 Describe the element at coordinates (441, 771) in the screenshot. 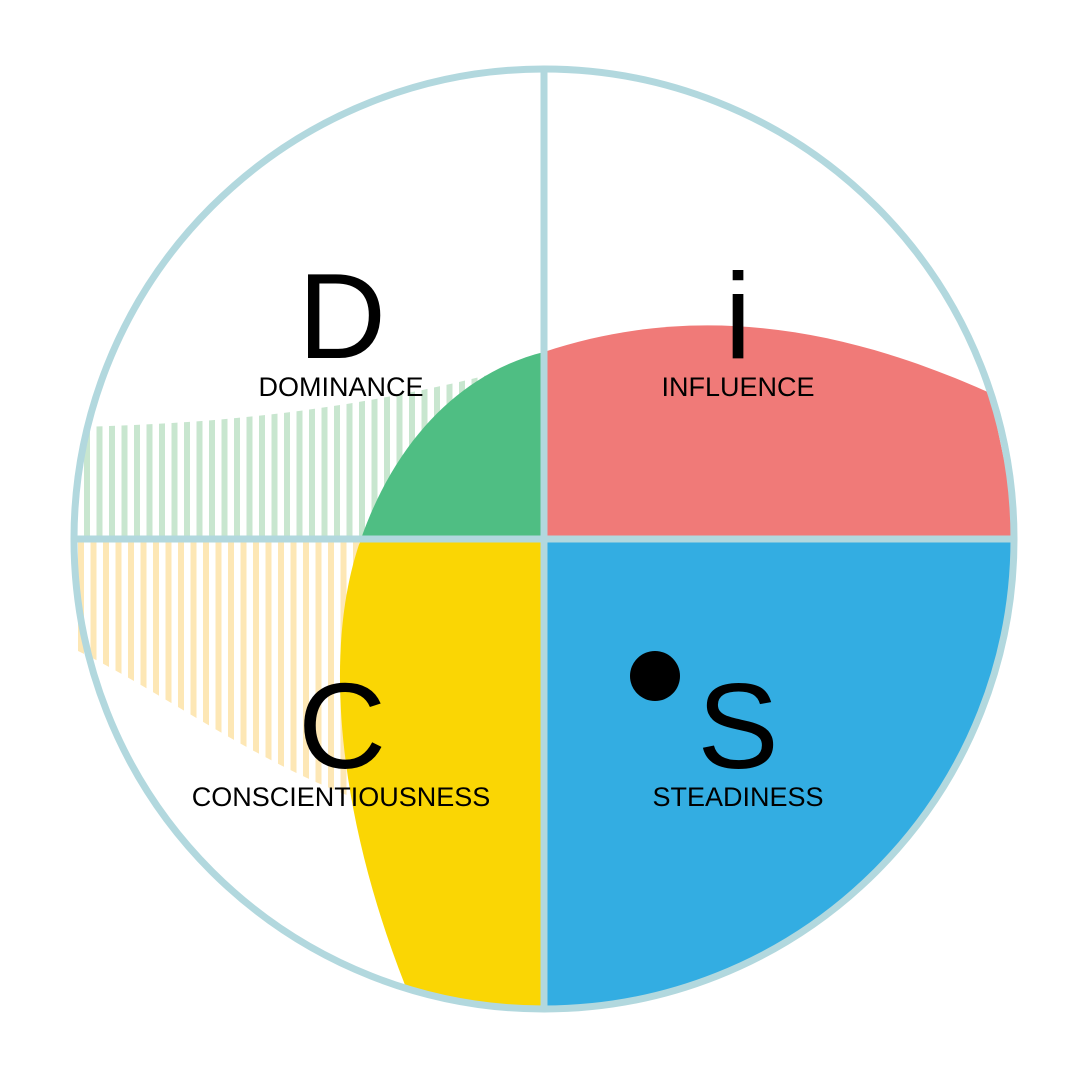

I see `conscientiousness-fill` at that location.